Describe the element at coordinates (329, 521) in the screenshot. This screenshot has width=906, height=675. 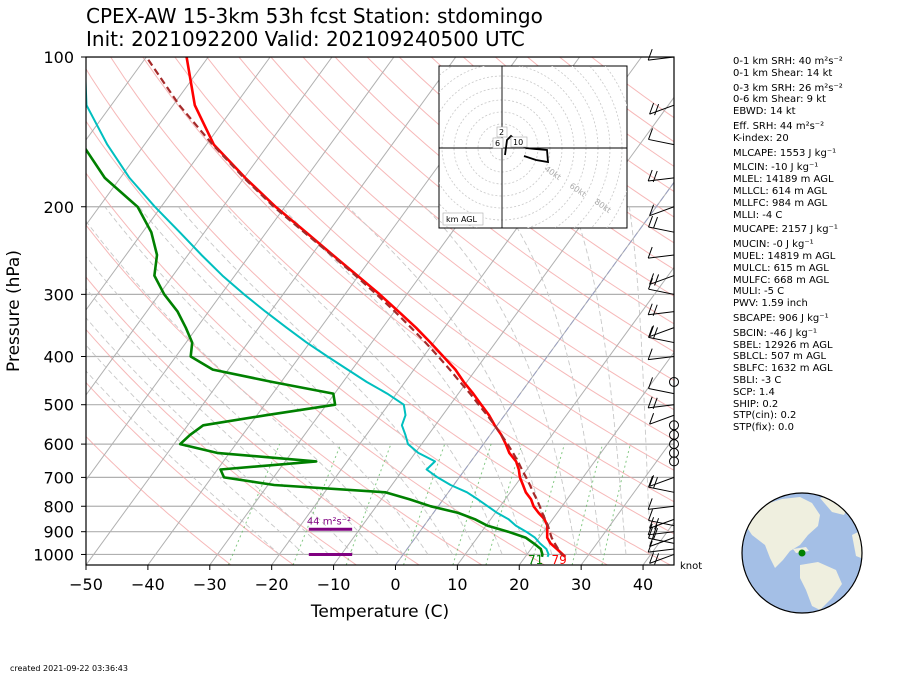
I see `srh-label: 44 m²s⁻²` at that location.